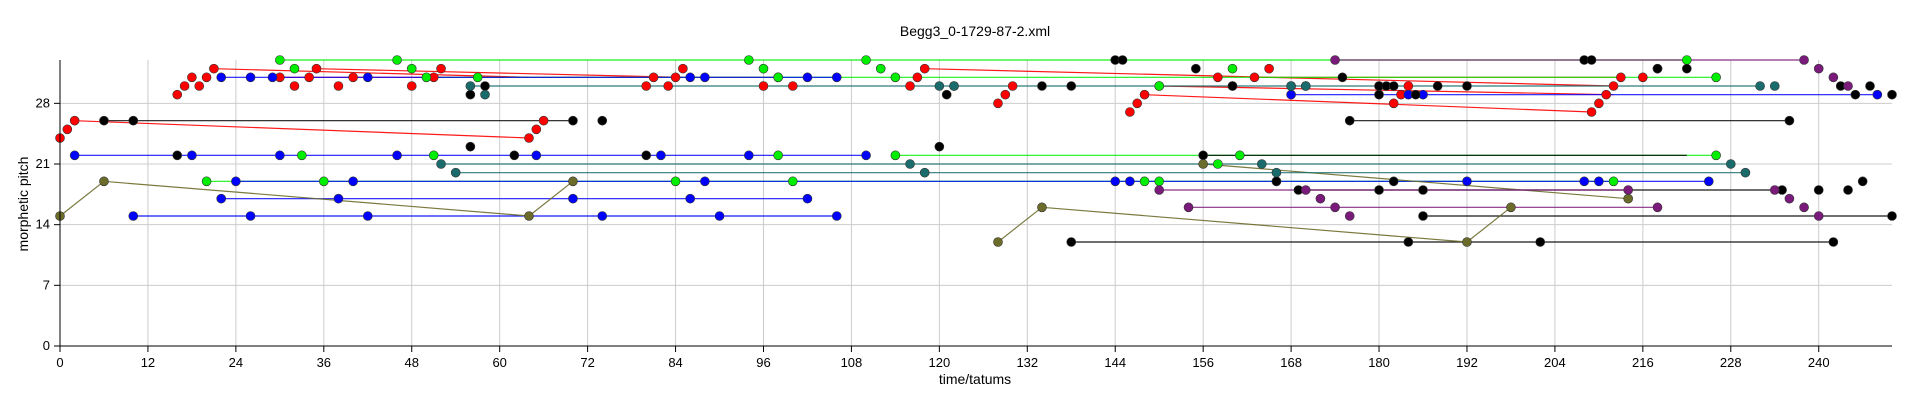 Image resolution: width=1920 pixels, height=401 pixels. I want to click on x-tick-label: 0, so click(59, 362).